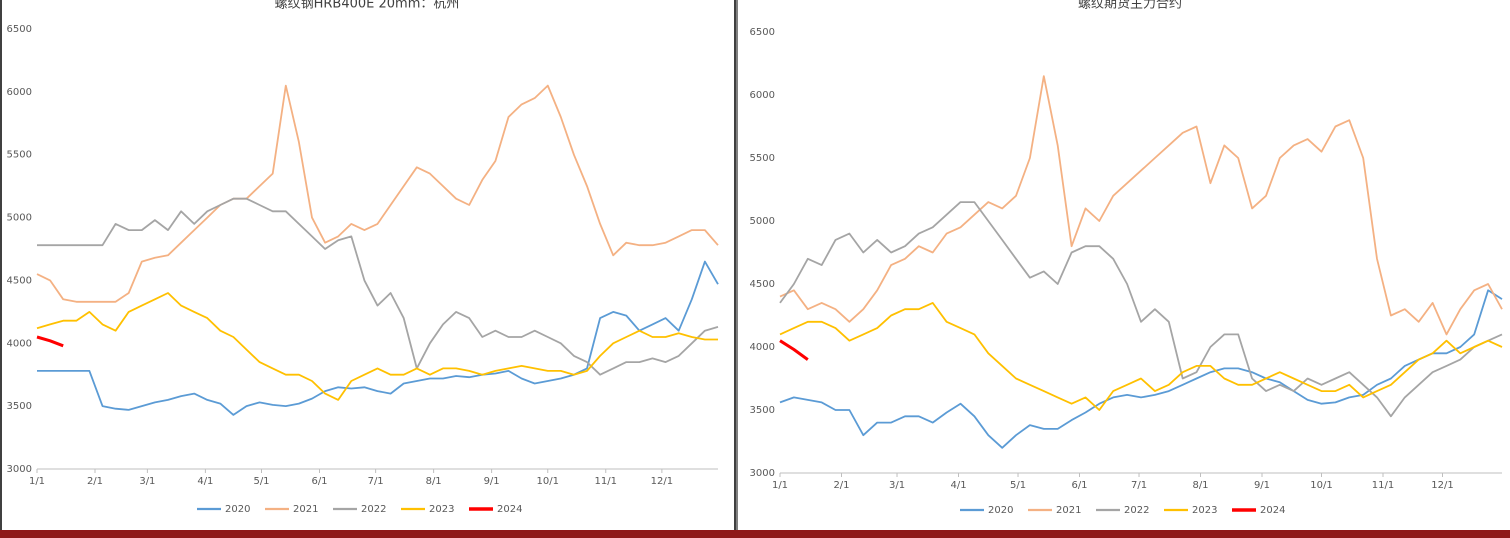 The height and width of the screenshot is (538, 1510). What do you see at coordinates (367, 6) in the screenshot?
I see `chart-title: 螺纹钢HRB400E 20mm：杭州` at bounding box center [367, 6].